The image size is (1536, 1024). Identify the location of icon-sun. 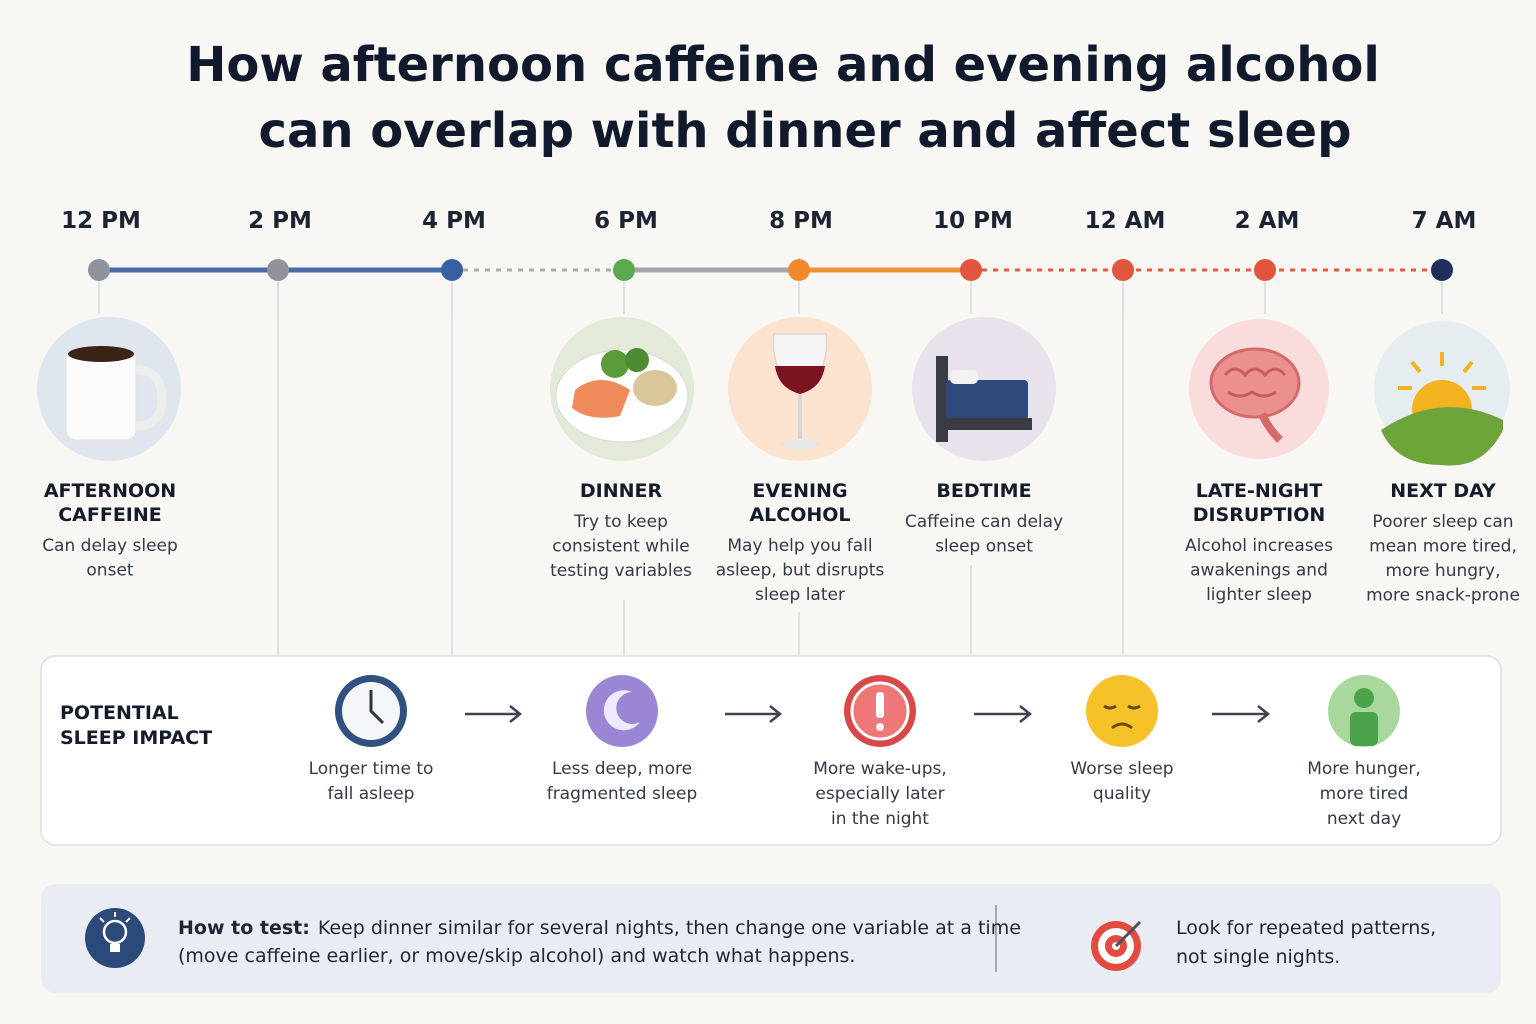
(1442, 393).